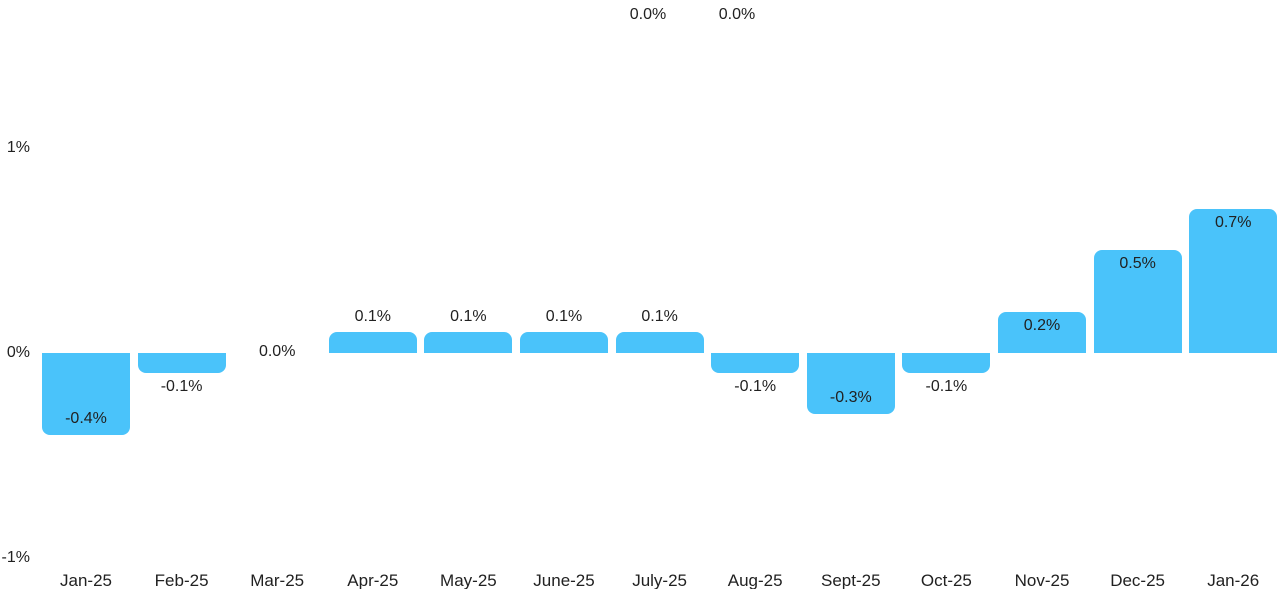 The width and height of the screenshot is (1280, 589). I want to click on x-axis-label: Apr-25, so click(373, 580).